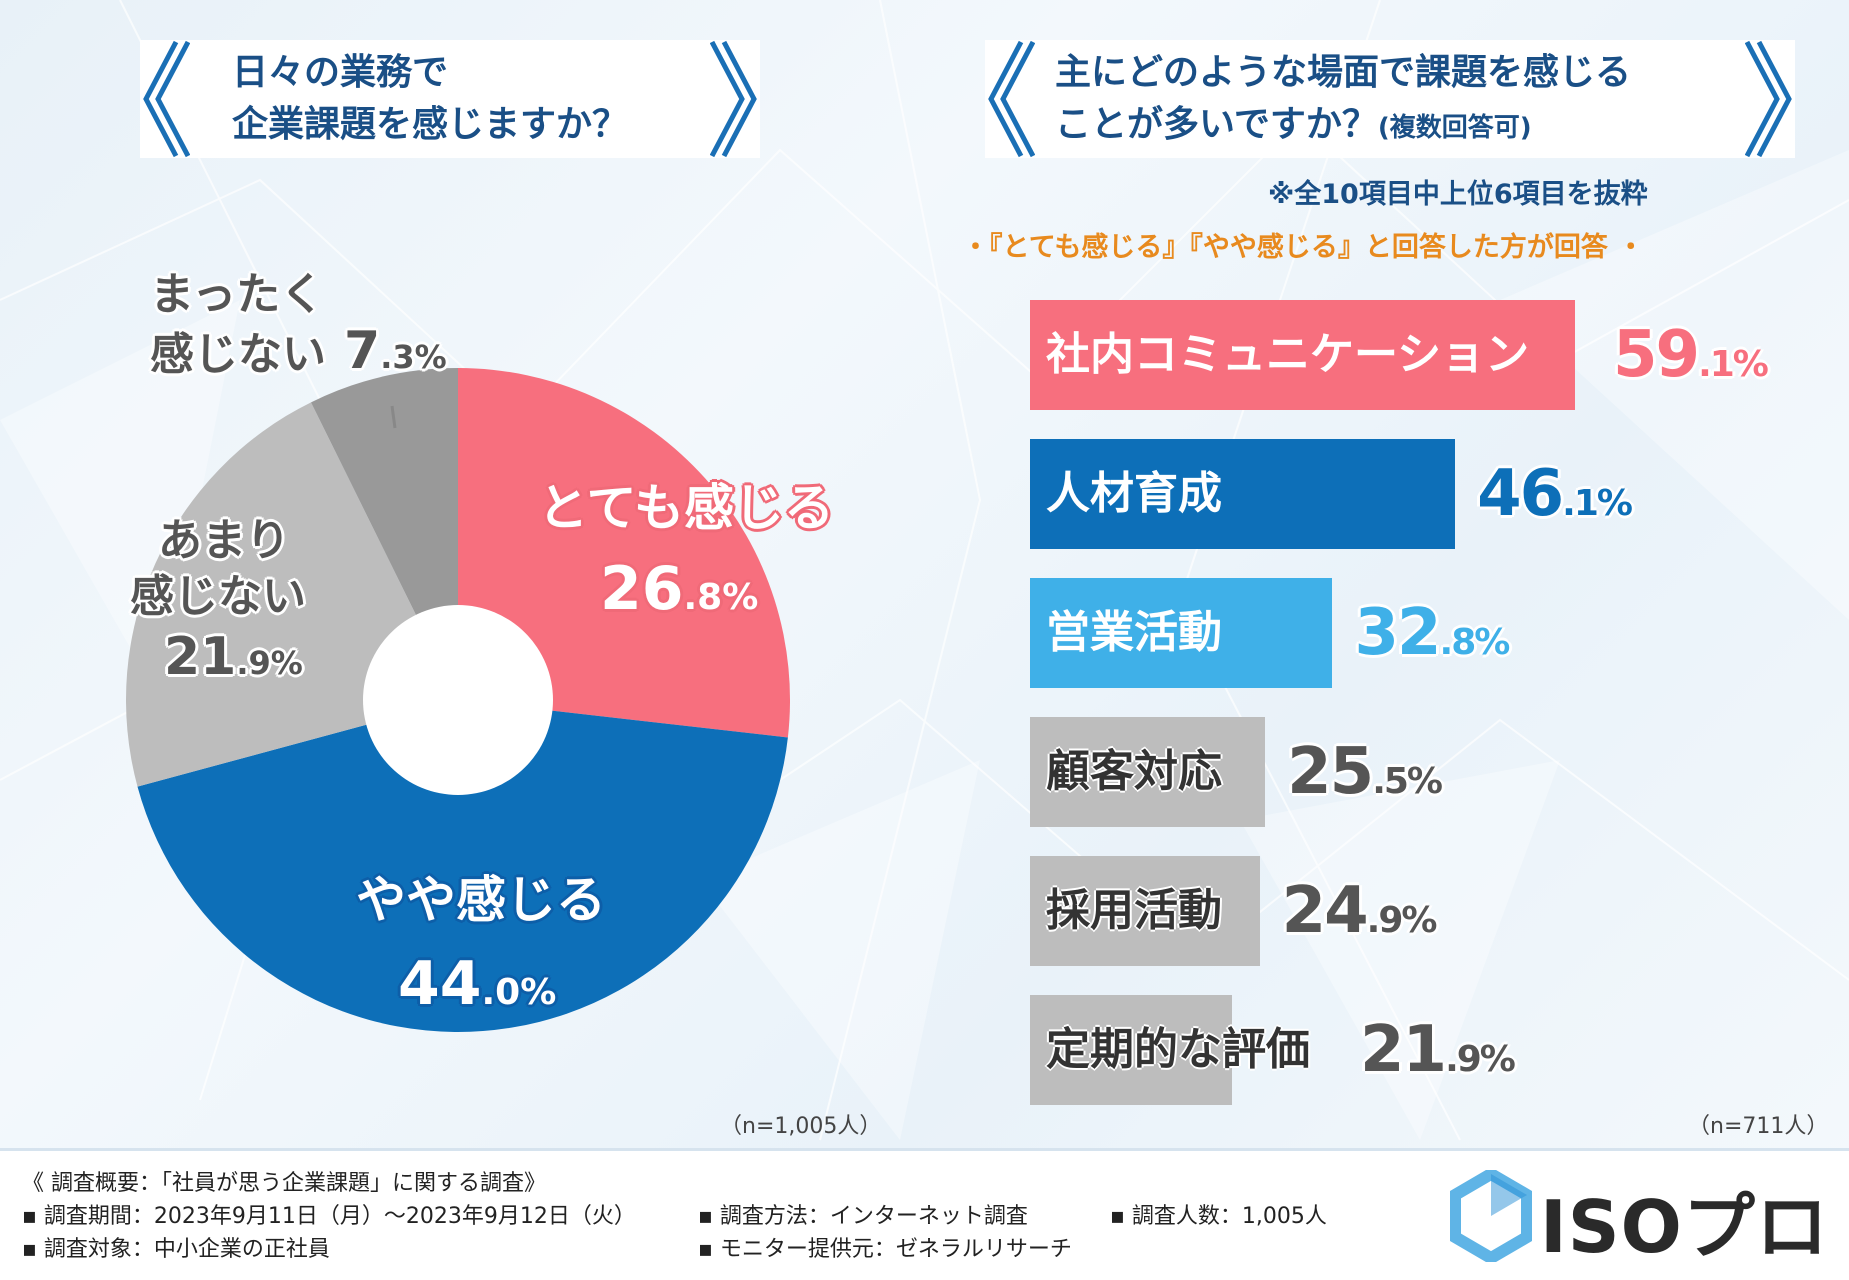 Image resolution: width=1849 pixels, height=1280 pixels. Describe the element at coordinates (393, 417) in the screenshot. I see `pie-leader-line` at that location.